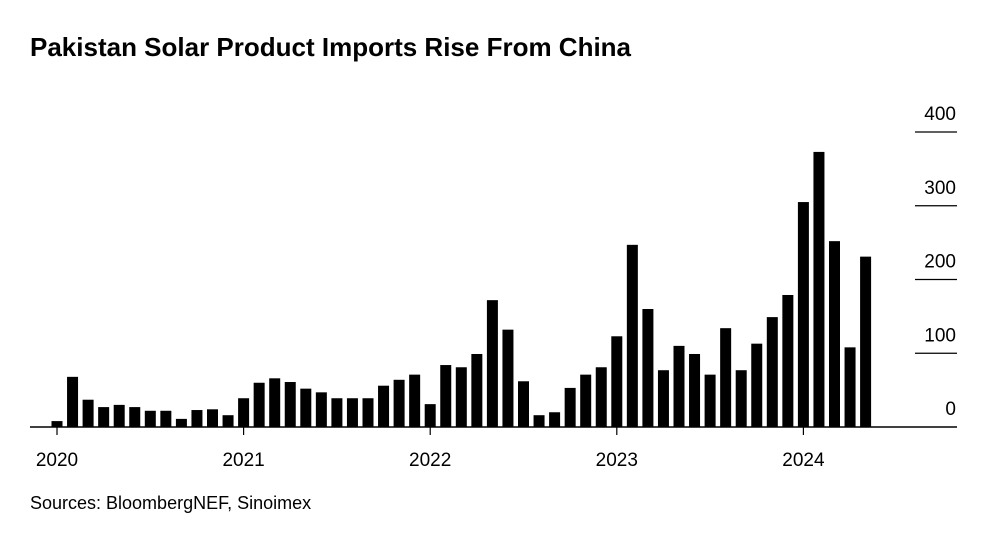 The image size is (994, 536). Describe the element at coordinates (170, 503) in the screenshot. I see `source-note: Sources: BloombergNEF, Sinoimex` at that location.